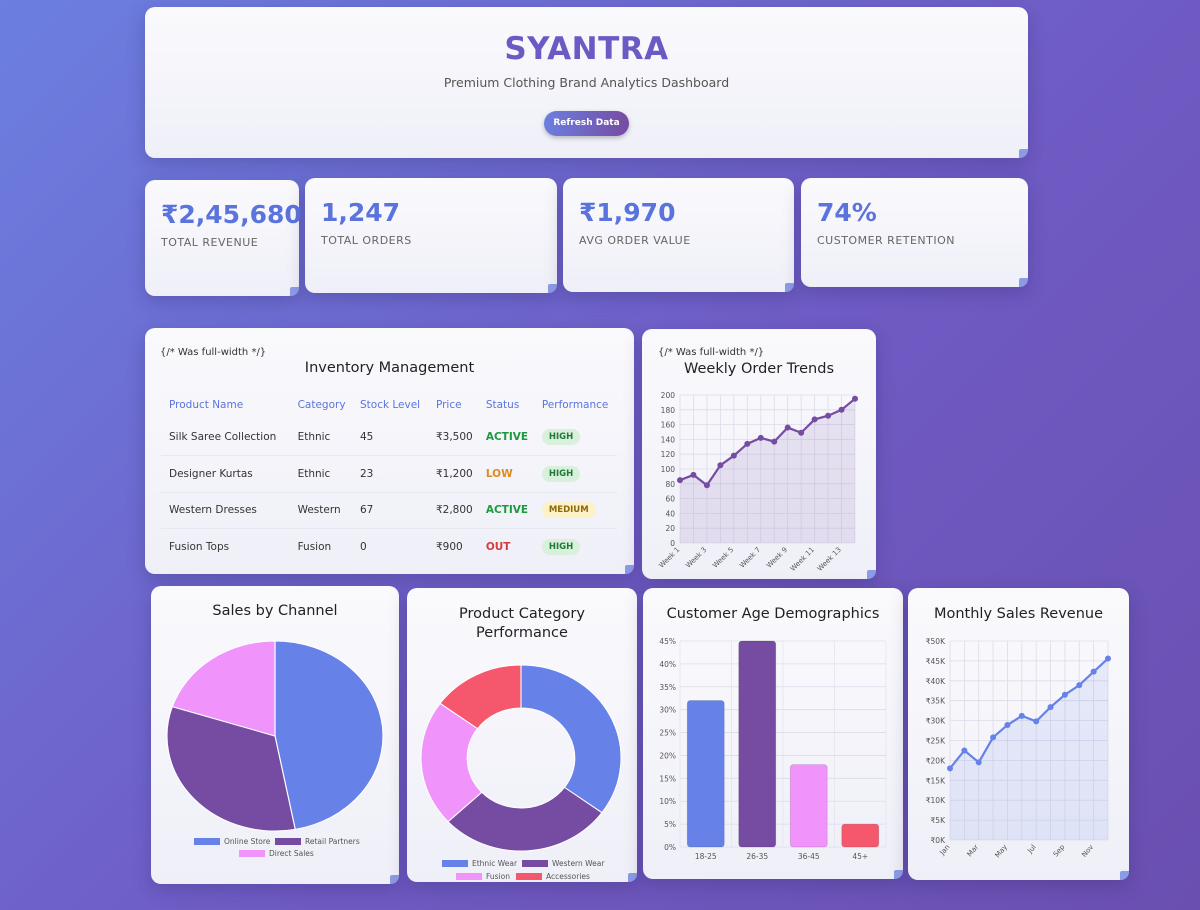 This screenshot has height=910, width=1200. I want to click on legend-label: Retail Partners, so click(332, 841).